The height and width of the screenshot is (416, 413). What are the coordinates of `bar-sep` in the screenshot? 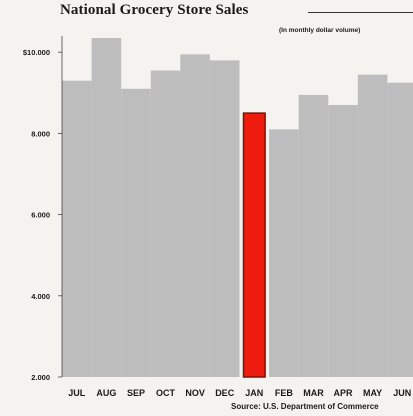 It's located at (136, 233).